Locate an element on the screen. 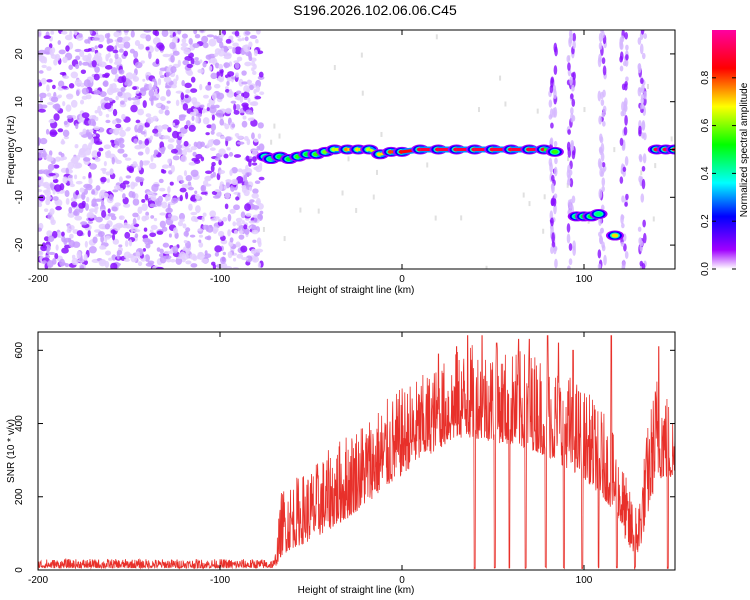 This screenshot has height=600, width=750. spectrogram-xtick-label: 0 is located at coordinates (402, 279).